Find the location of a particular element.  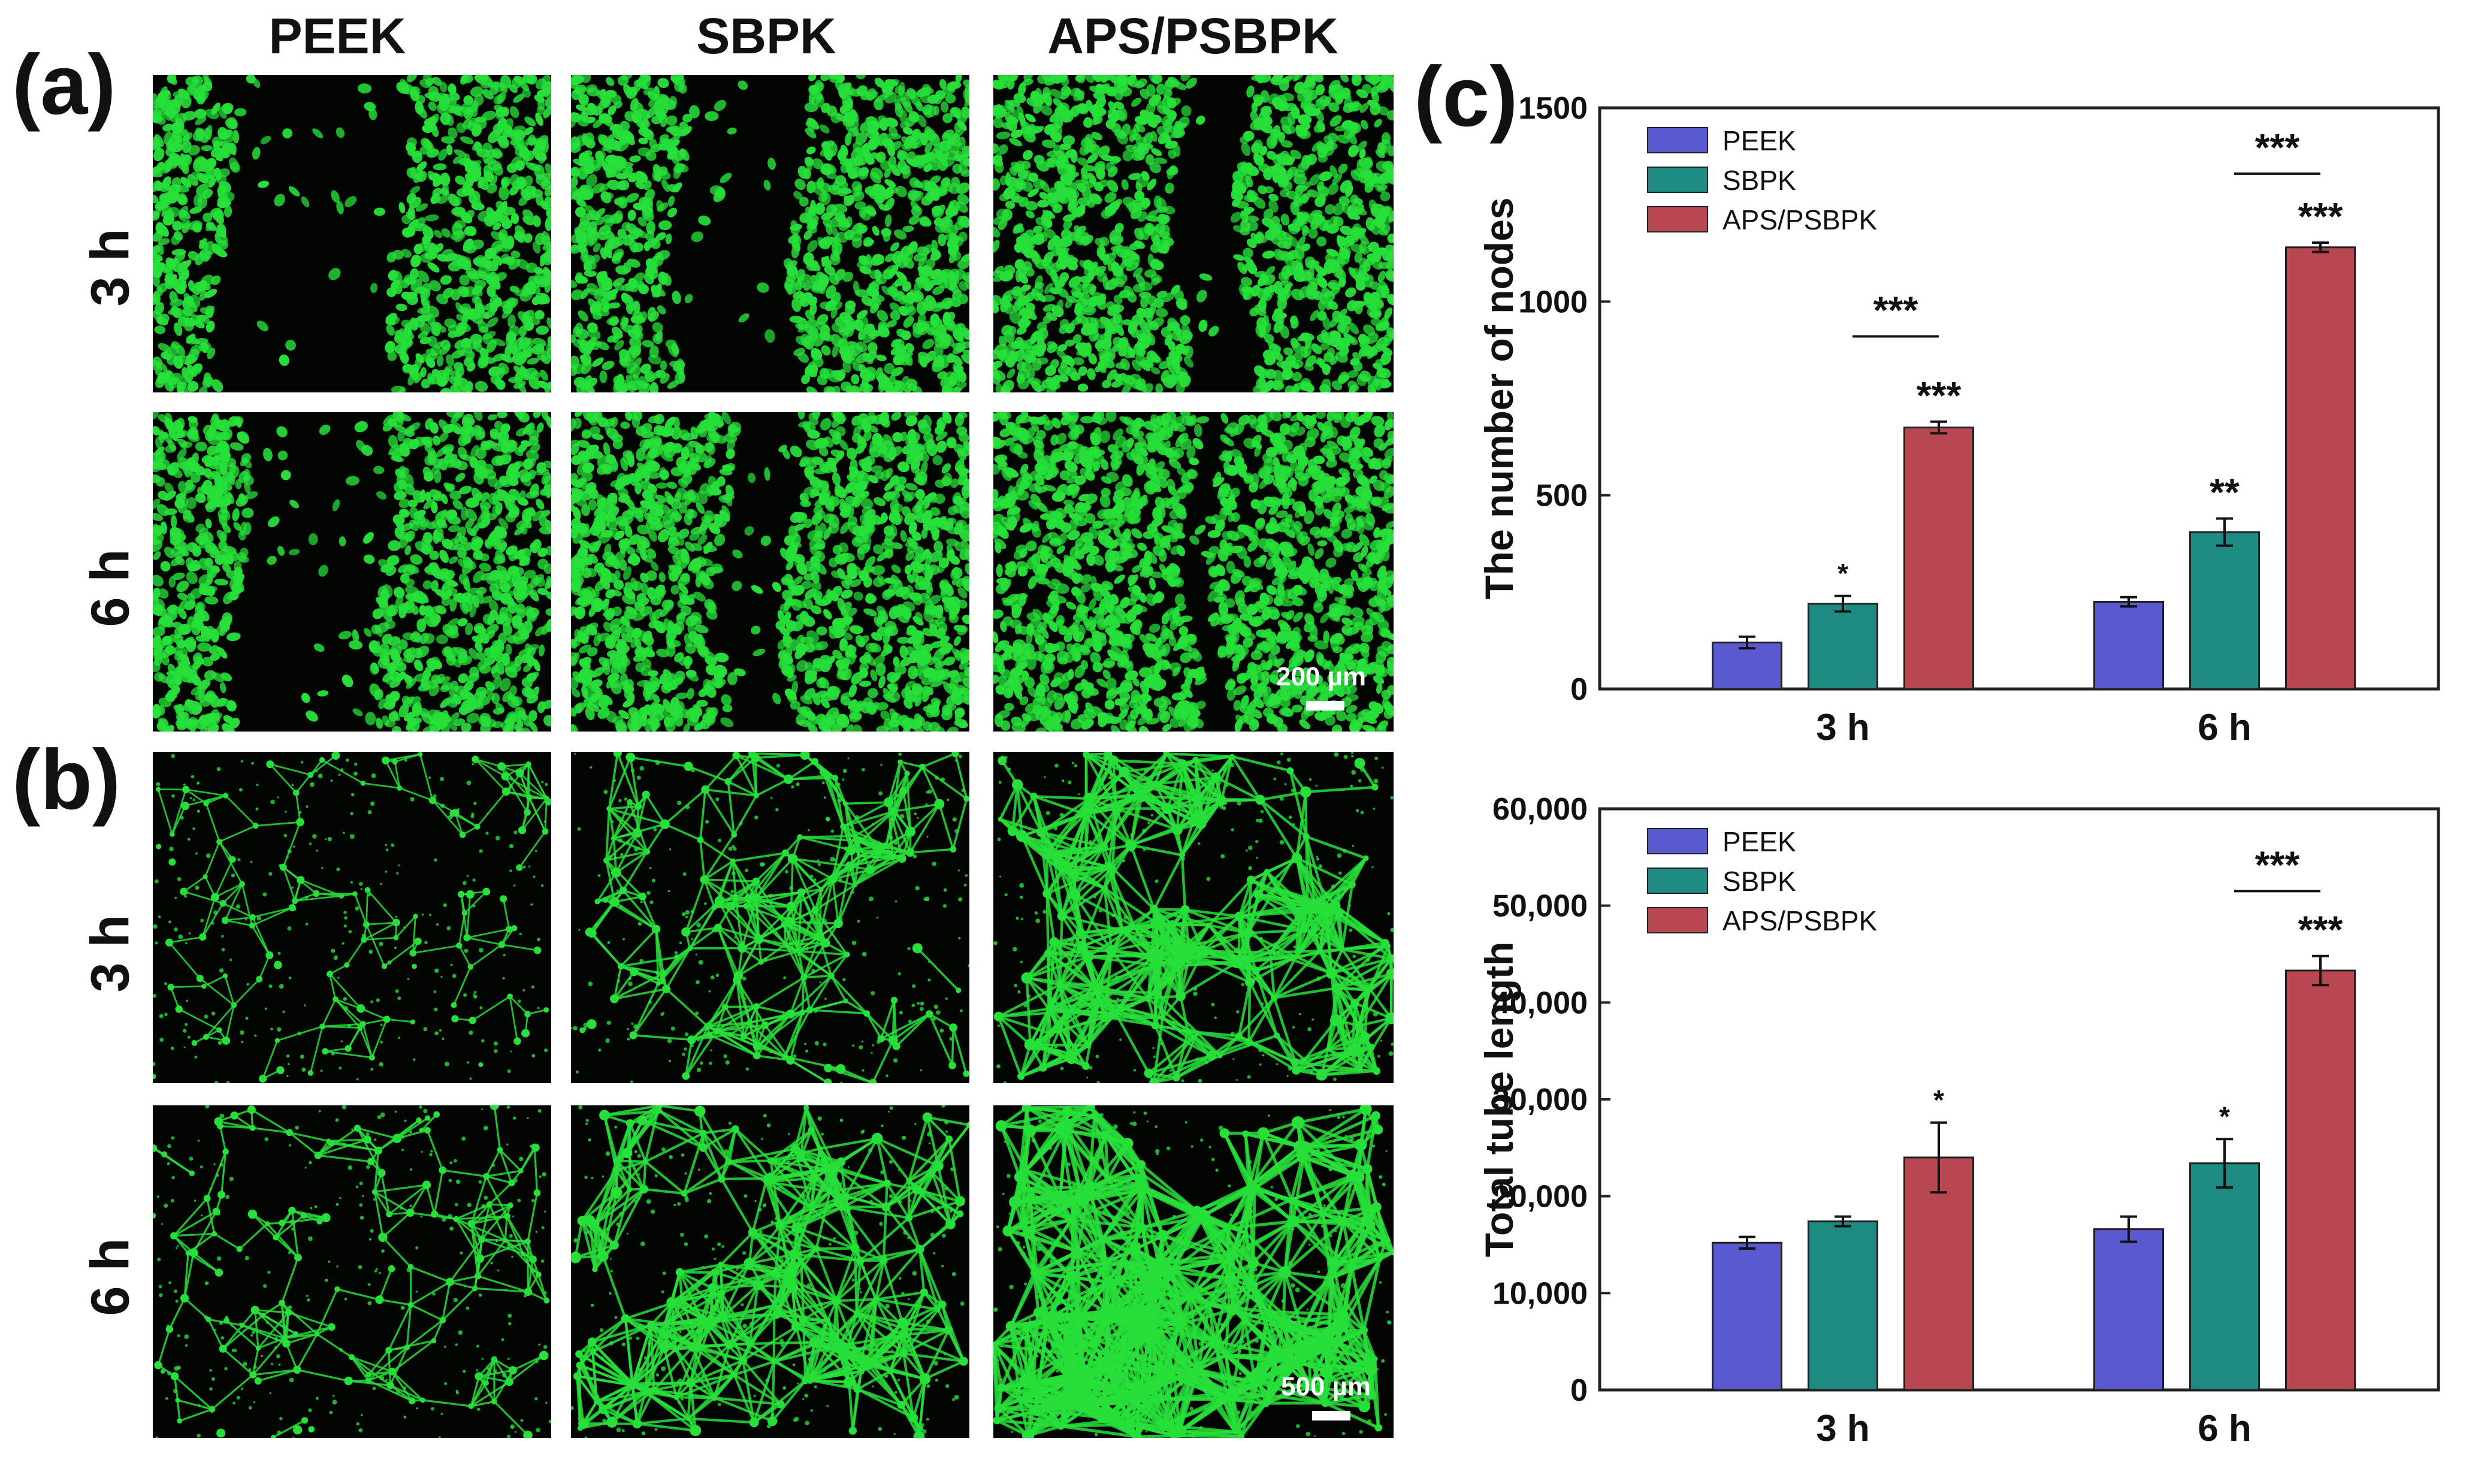

column-header-aps-psbpk: APS/PSBPK is located at coordinates (1192, 36).